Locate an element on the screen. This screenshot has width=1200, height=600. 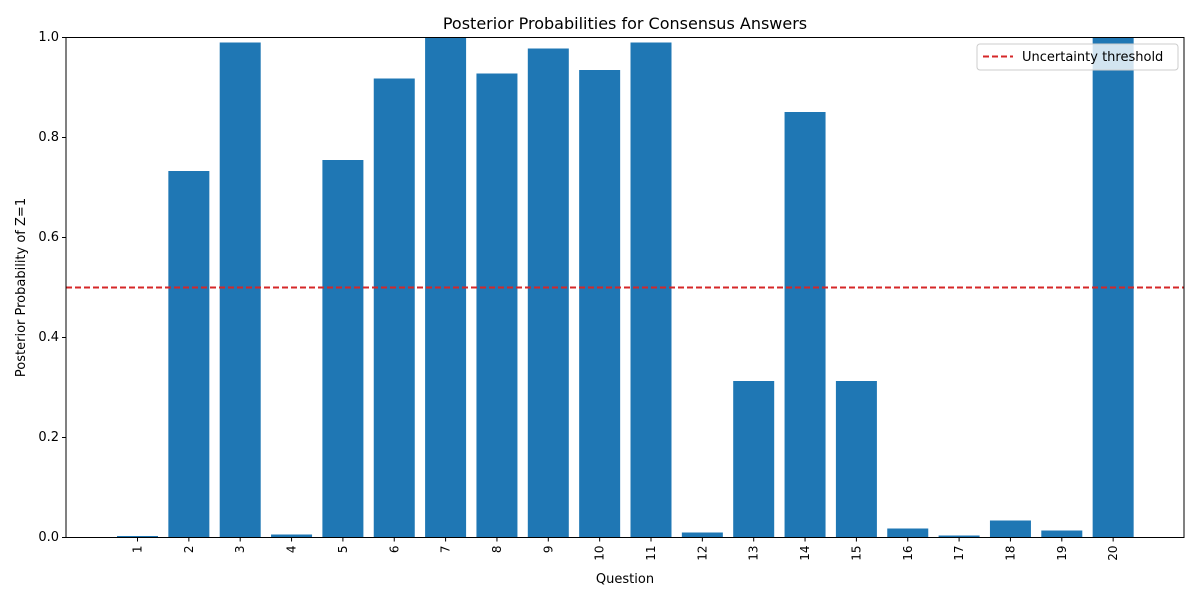
x-tick-label: 14 is located at coordinates (805, 553).